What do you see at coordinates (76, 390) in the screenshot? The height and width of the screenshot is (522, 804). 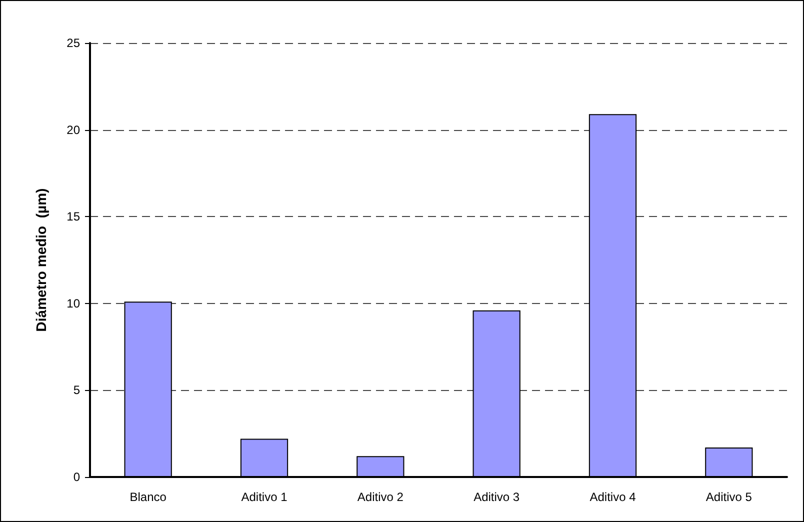 I see `y-tick-label: 5` at bounding box center [76, 390].